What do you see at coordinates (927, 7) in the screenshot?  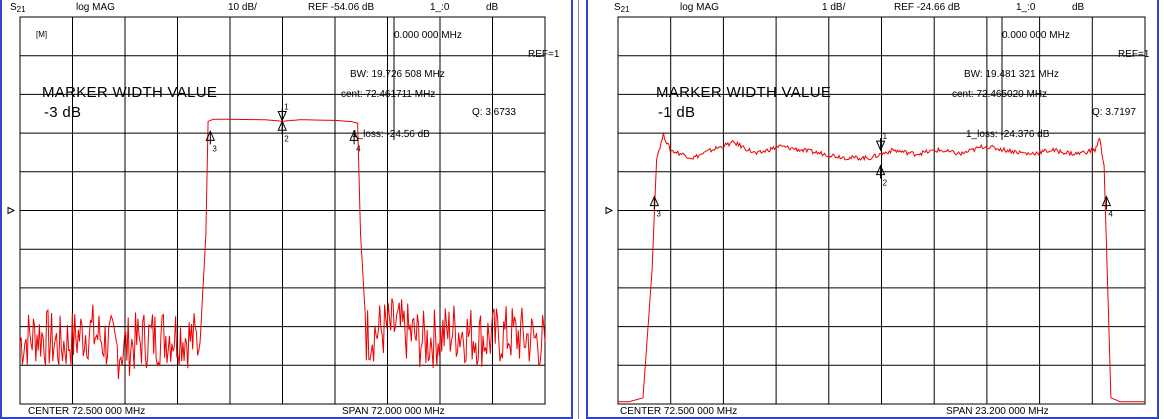 I see `reference-label: REF -24.66 dB` at bounding box center [927, 7].